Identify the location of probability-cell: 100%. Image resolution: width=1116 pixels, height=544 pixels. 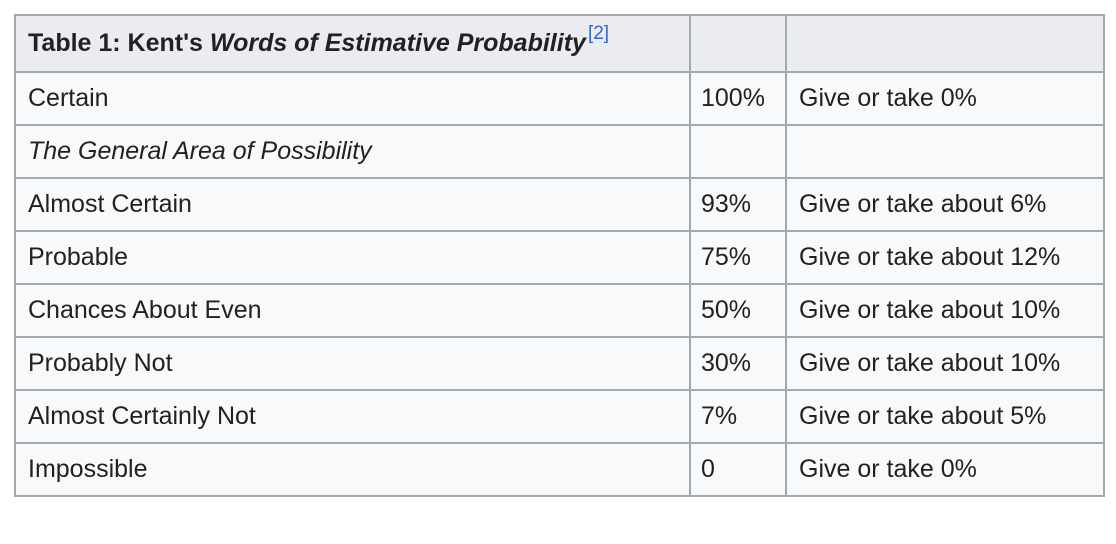
(738, 98).